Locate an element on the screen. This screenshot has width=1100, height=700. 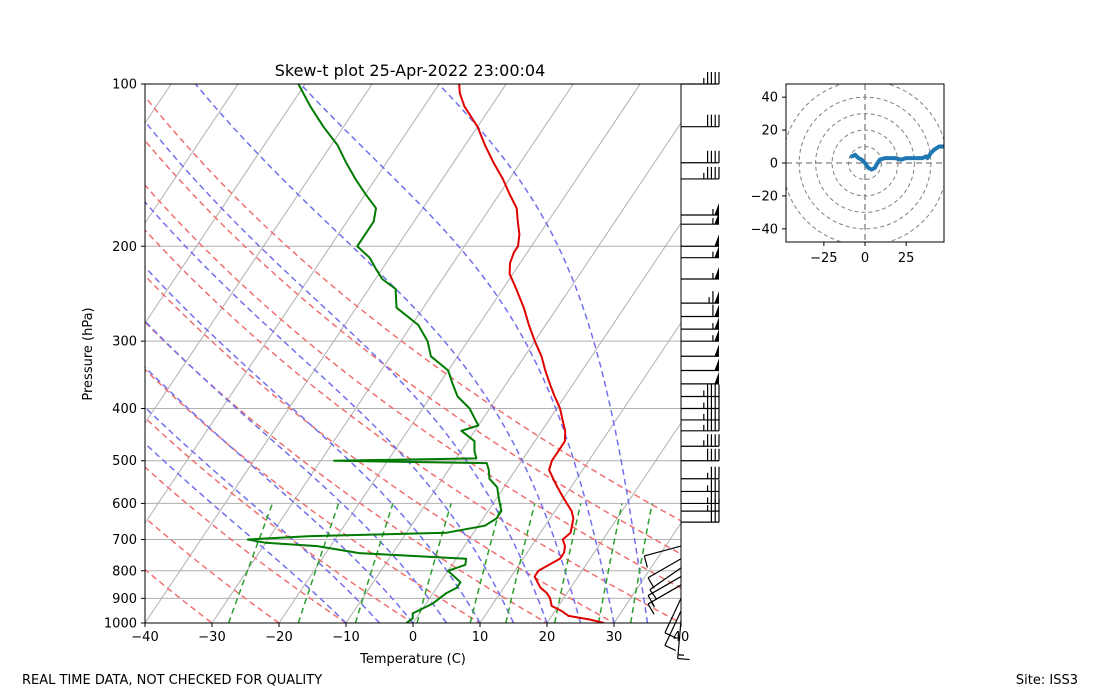
y-tick-label: 600 is located at coordinates (124, 504).